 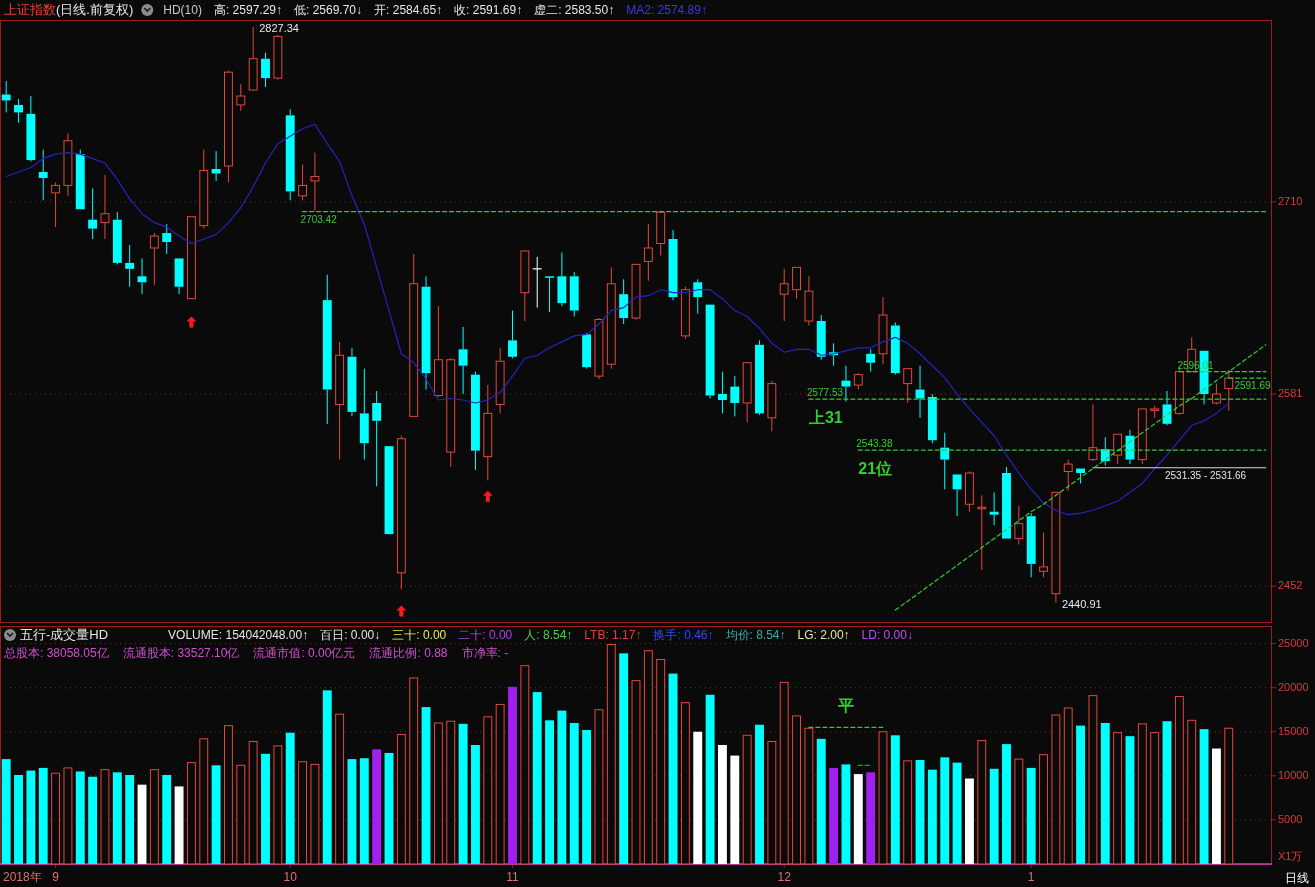 What do you see at coordinates (1293, 730) in the screenshot?
I see `y-tick-label: 15000` at bounding box center [1293, 730].